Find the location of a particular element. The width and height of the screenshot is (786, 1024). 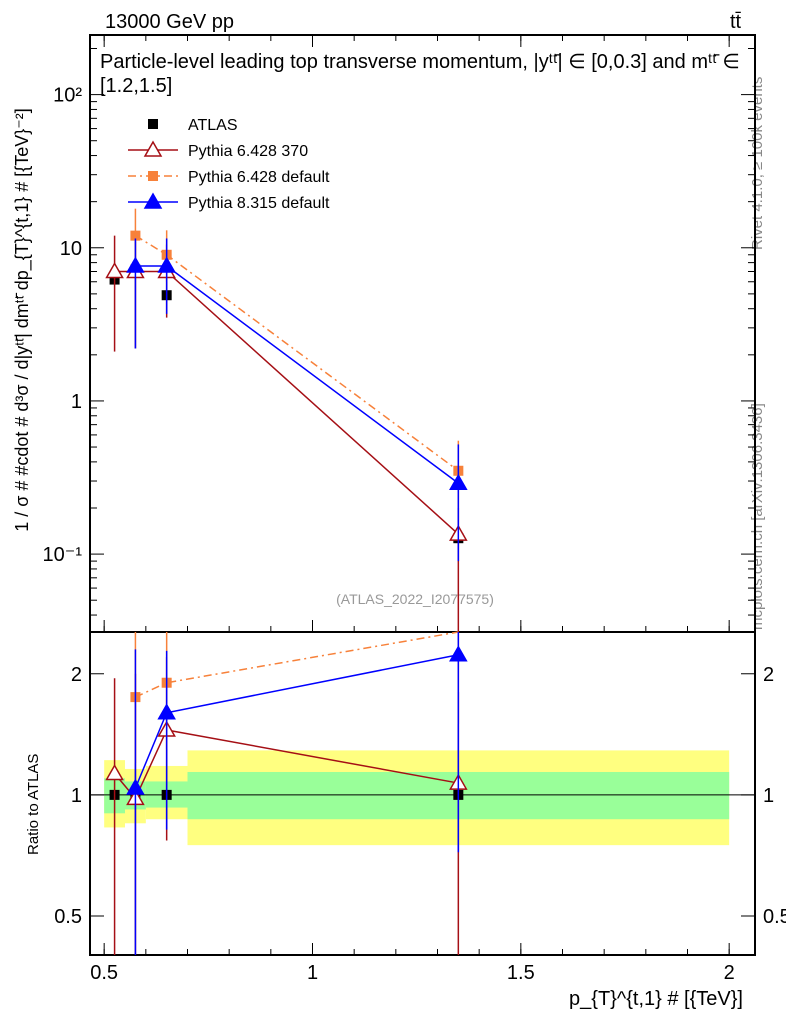

legend-marker-atlas is located at coordinates (153, 124).